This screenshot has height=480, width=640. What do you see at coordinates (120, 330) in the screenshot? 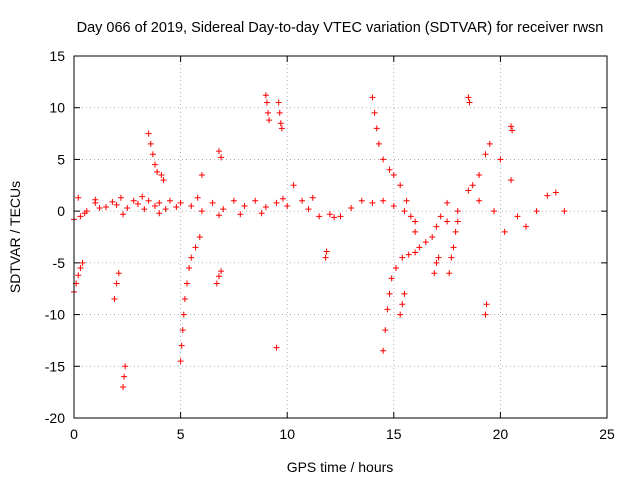
I see `series-arc-2h` at bounding box center [120, 330].